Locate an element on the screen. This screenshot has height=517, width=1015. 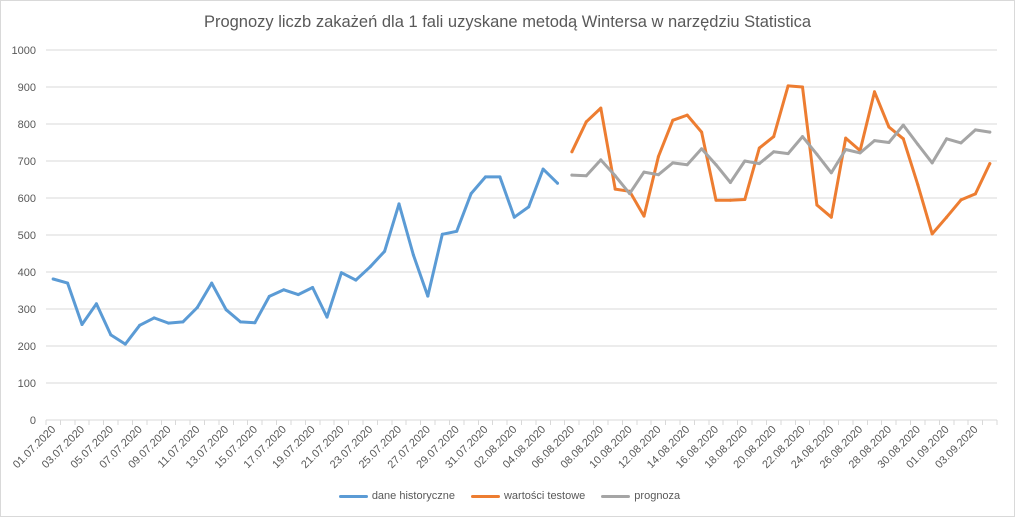
legend-swatch-historical is located at coordinates (353, 496).